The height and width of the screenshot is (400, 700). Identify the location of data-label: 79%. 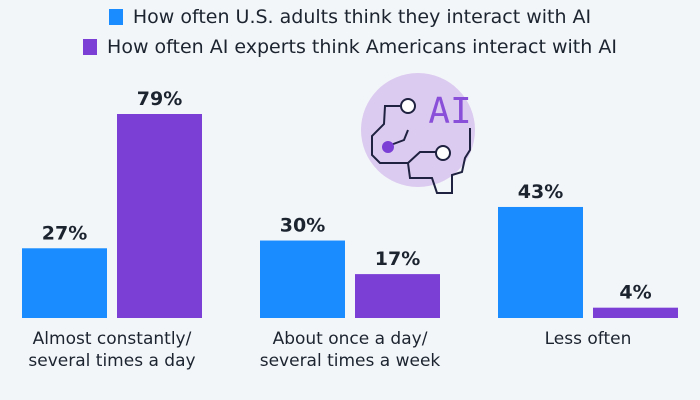
(159, 99).